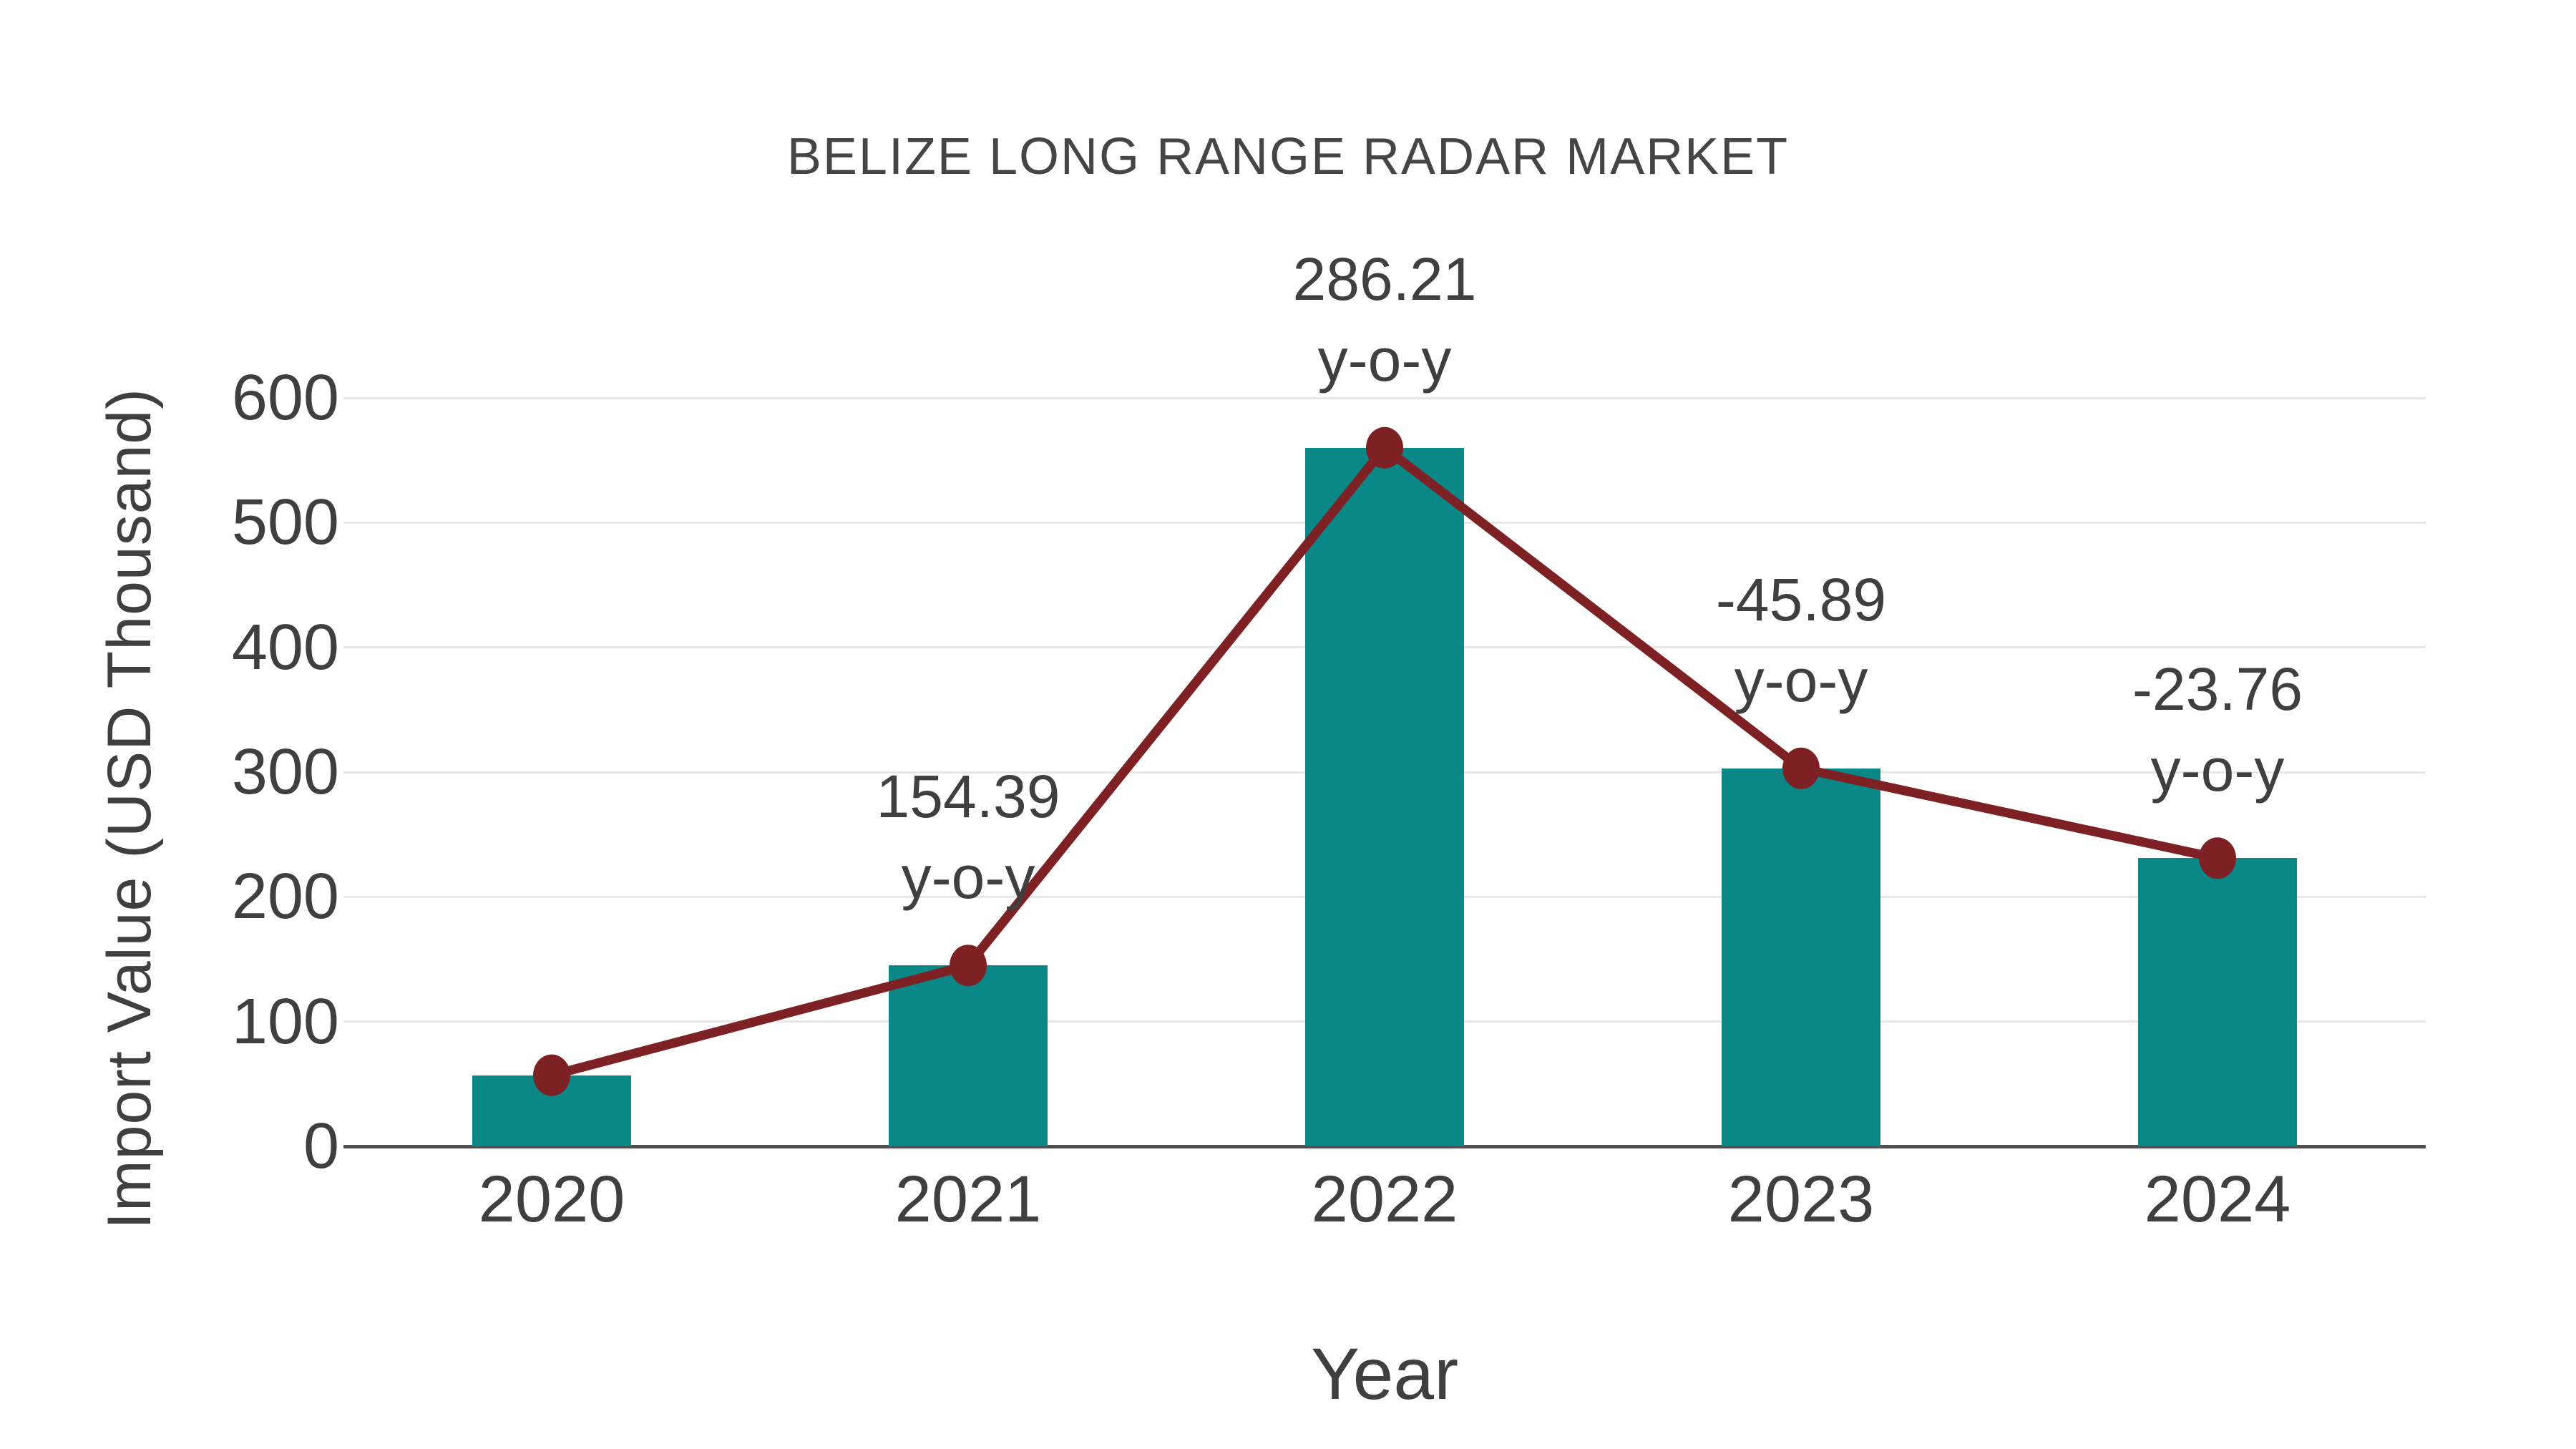  I want to click on data-point-marker-2024, so click(2217, 858).